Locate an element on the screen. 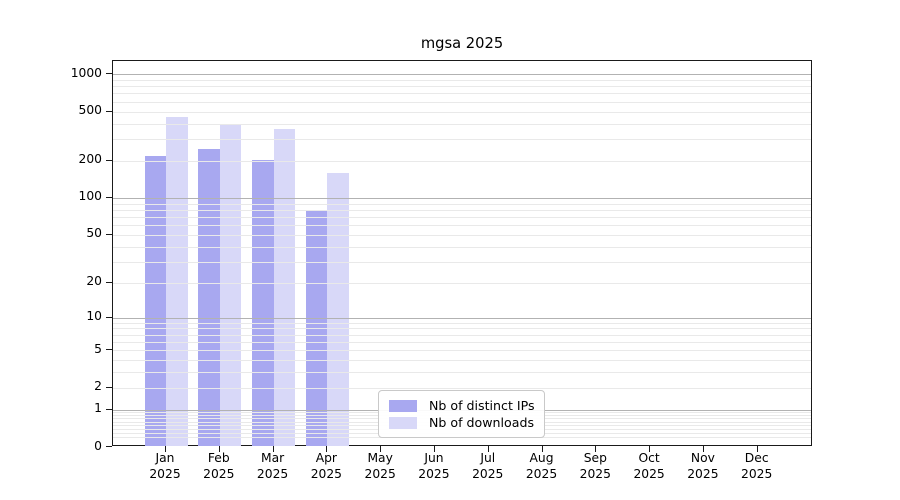 This screenshot has height=500, width=900. x-tick-label-apr: Apr 2025 is located at coordinates (326, 466).